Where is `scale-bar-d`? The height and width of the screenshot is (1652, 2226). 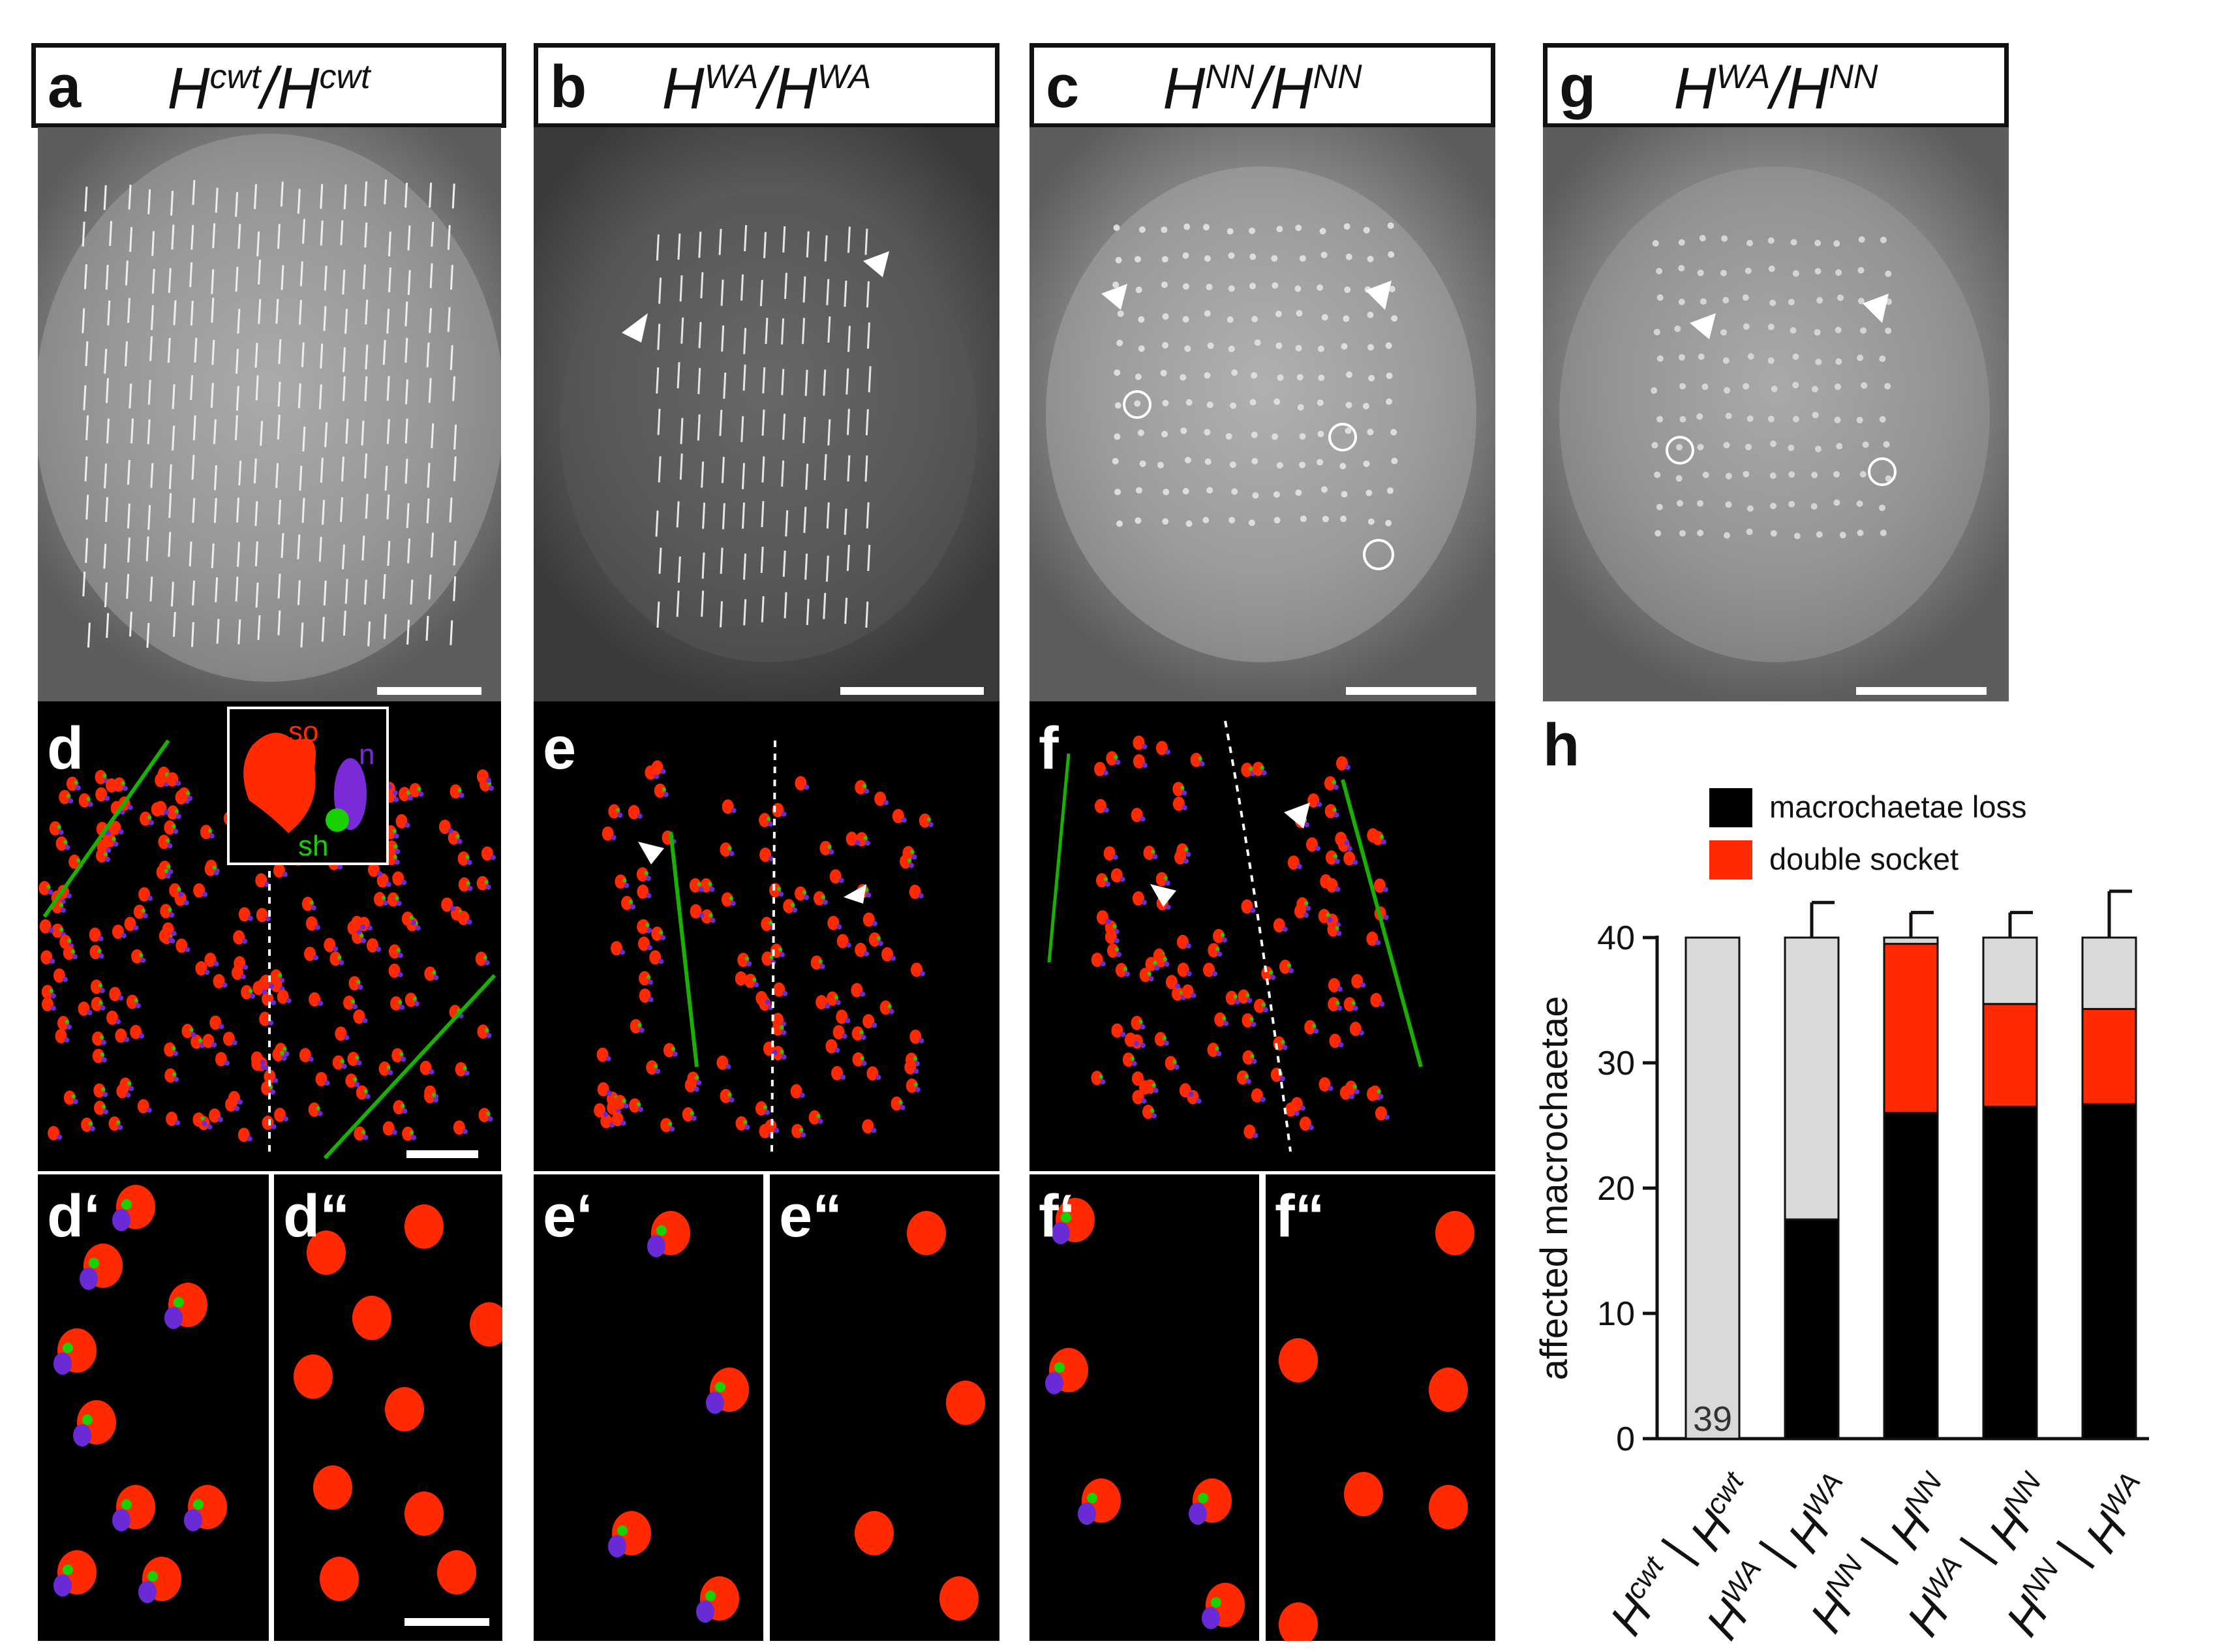
scale-bar-d is located at coordinates (442, 1154).